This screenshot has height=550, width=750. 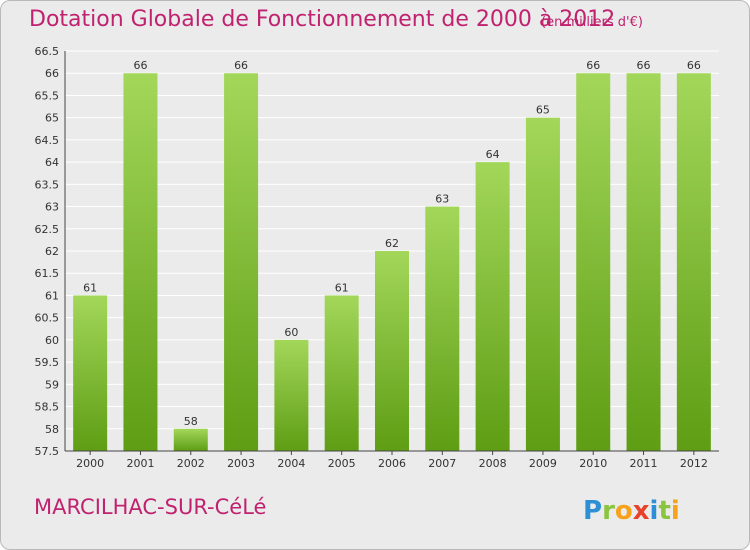 I want to click on bar-value-label: 58, so click(x=191, y=421).